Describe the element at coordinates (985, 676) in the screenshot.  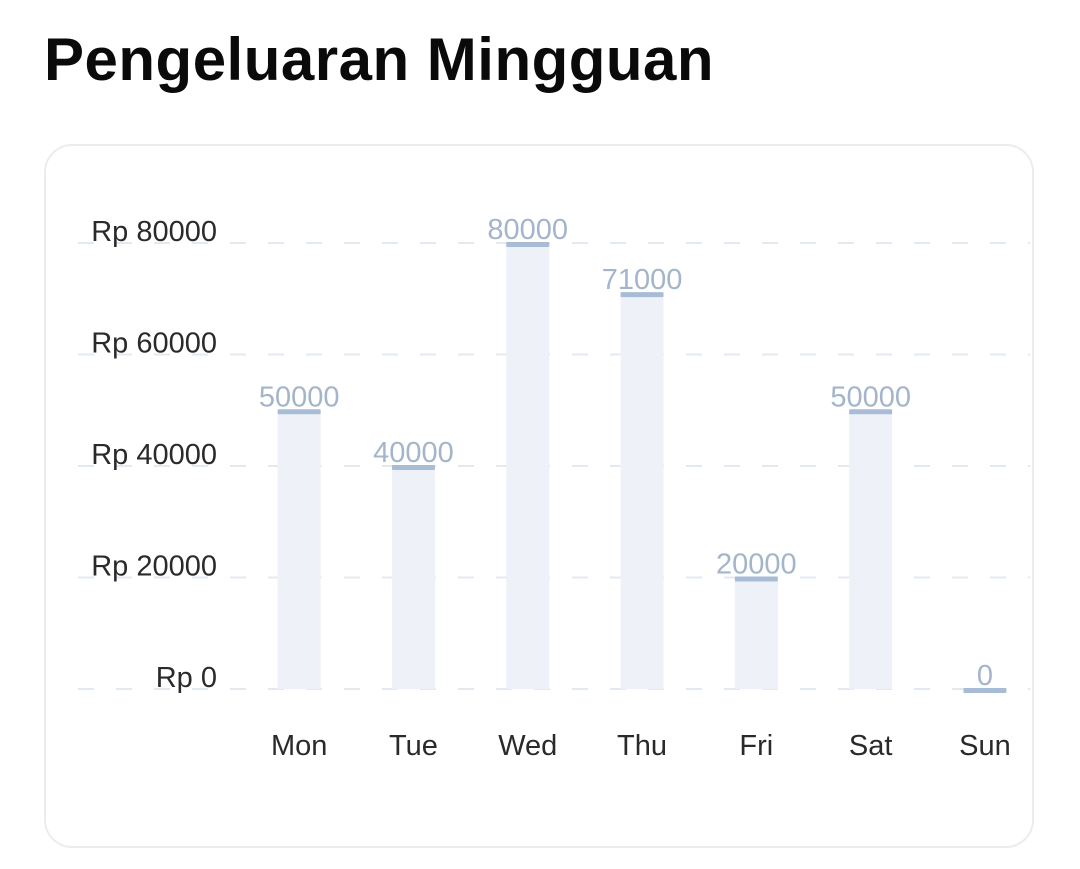
I see `bar-value-label: 0` at that location.